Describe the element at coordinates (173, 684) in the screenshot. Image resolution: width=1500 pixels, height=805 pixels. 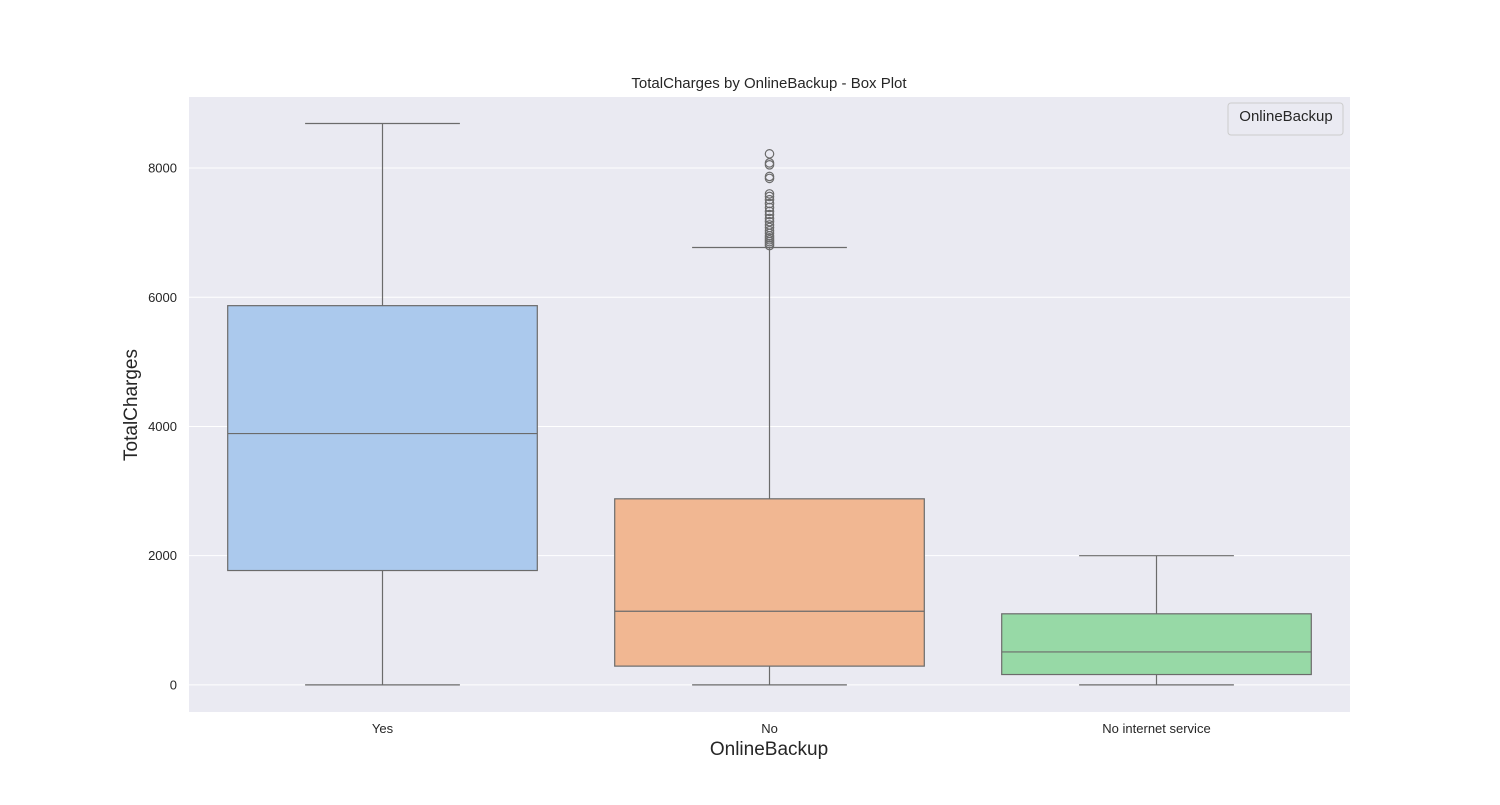
I see `y-tick-label: 0` at that location.